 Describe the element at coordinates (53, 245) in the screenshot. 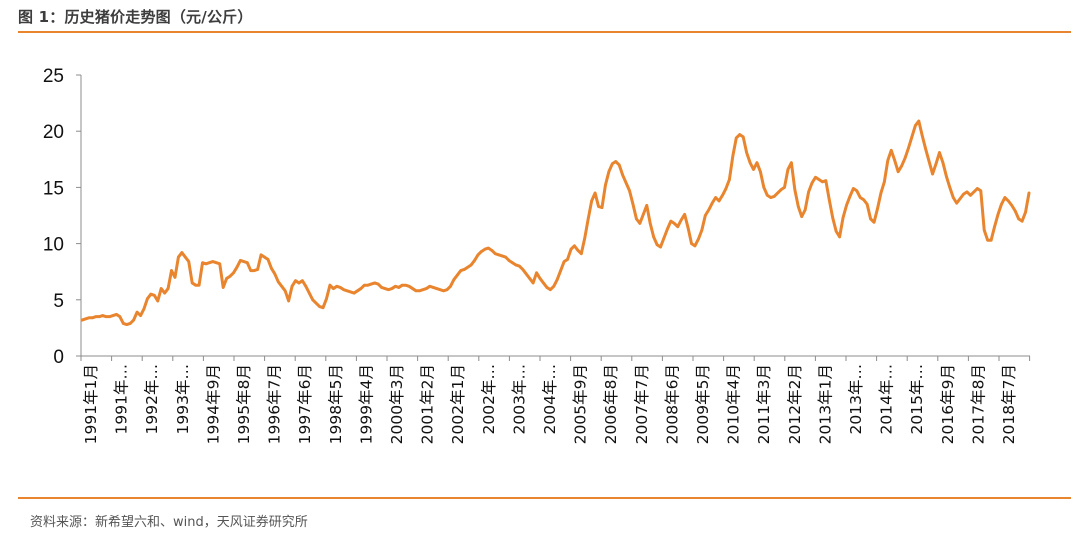

I see `y-tick-label: 10` at that location.